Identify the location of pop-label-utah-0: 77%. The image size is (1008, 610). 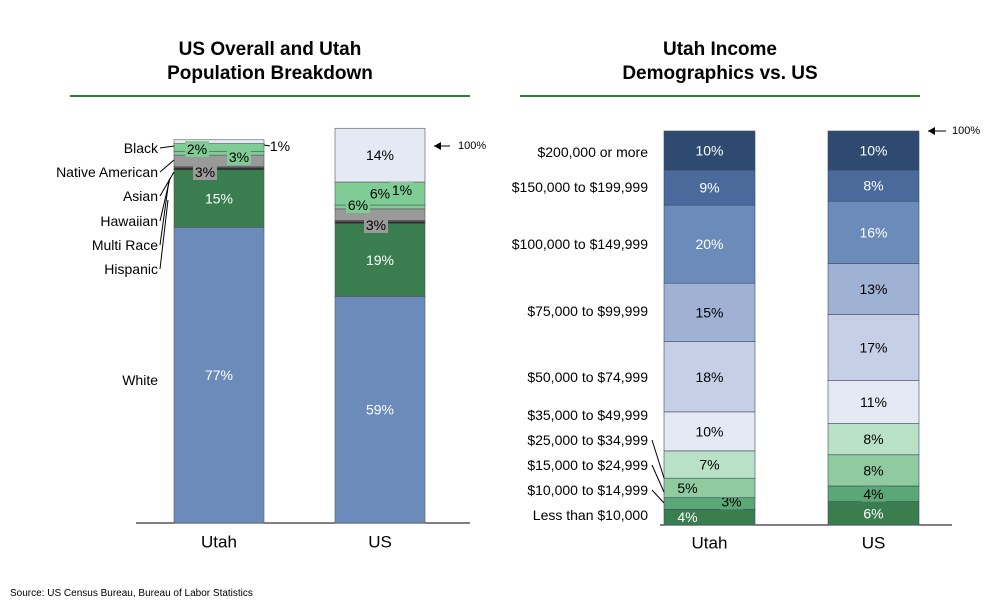
(219, 375).